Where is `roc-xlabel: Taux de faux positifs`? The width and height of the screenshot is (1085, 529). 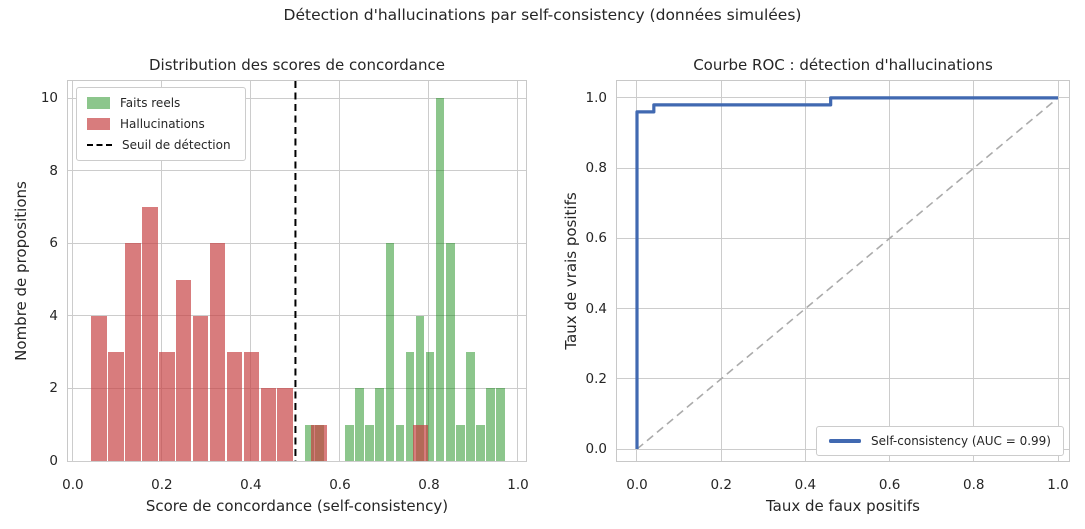
roc-xlabel: Taux de faux positifs is located at coordinates (843, 506).